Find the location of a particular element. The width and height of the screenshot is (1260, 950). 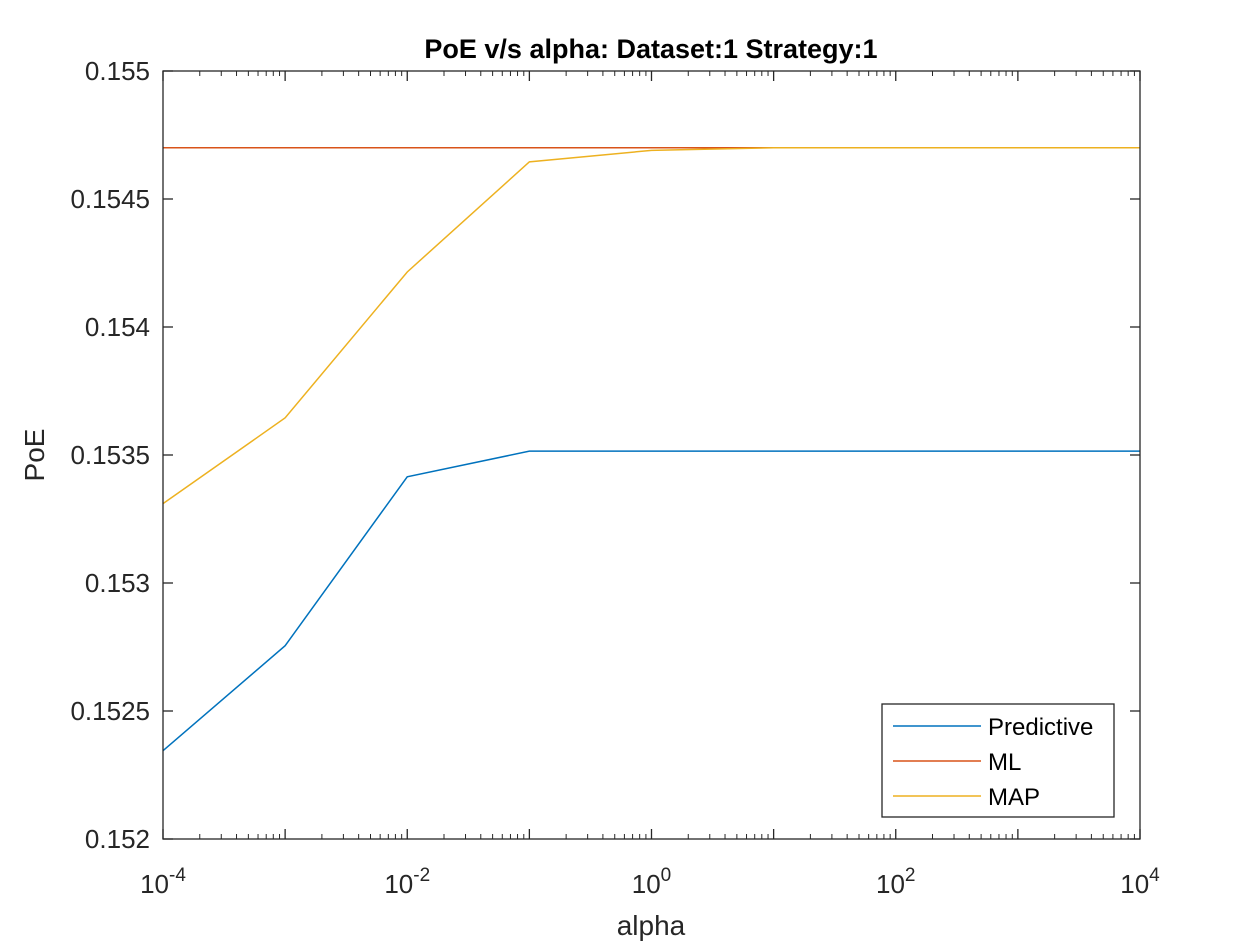

x-tick-label: 10⁰ is located at coordinates (652, 882).